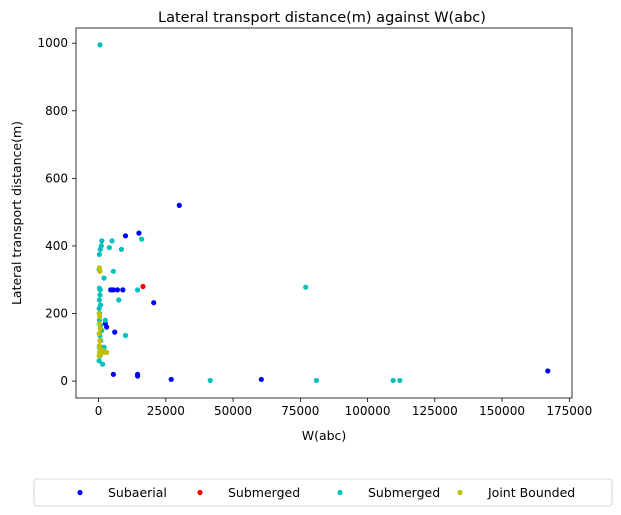 The width and height of the screenshot is (621, 515). What do you see at coordinates (368, 411) in the screenshot?
I see `x-tick-label: 100000` at bounding box center [368, 411].